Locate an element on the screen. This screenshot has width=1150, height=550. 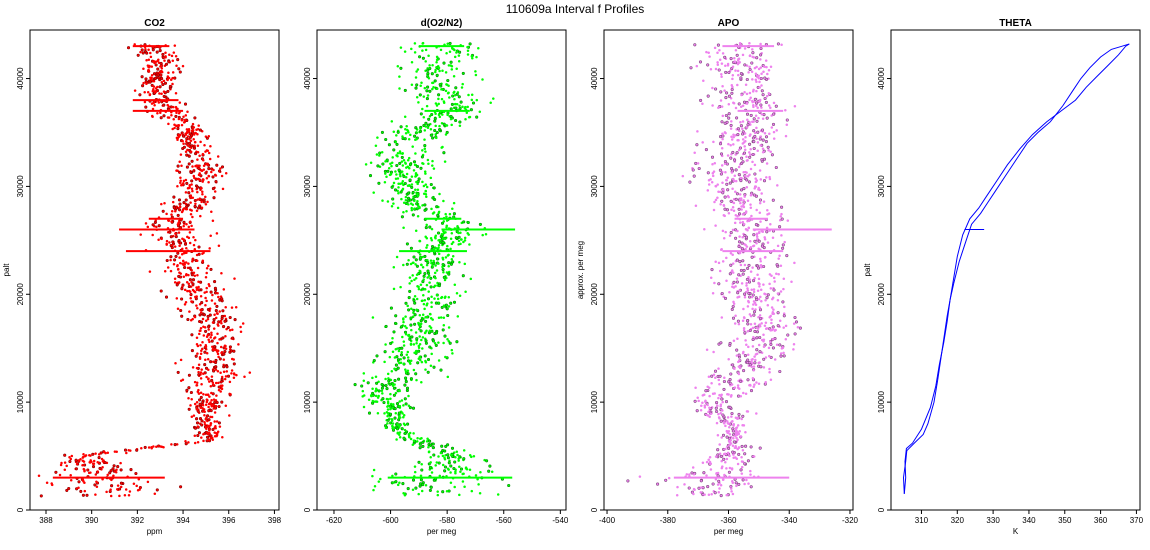
y-tick-label: 0 is located at coordinates (881, 509).